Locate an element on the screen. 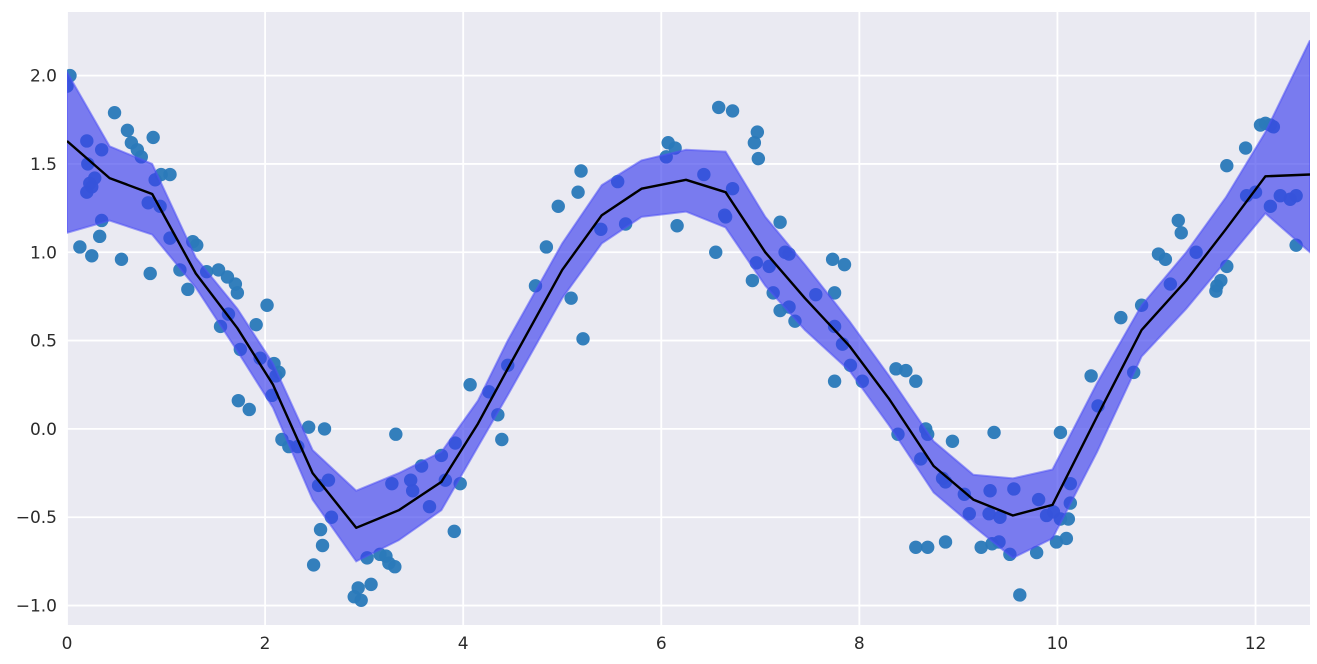 The width and height of the screenshot is (1317, 664). y-tick-label: 2.0 is located at coordinates (43, 77).